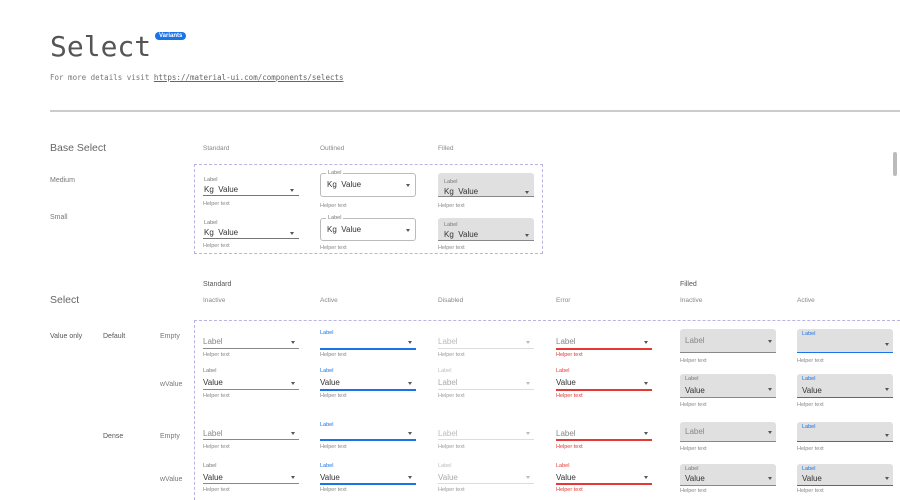  What do you see at coordinates (216, 148) in the screenshot?
I see `col-standard: Standard` at bounding box center [216, 148].